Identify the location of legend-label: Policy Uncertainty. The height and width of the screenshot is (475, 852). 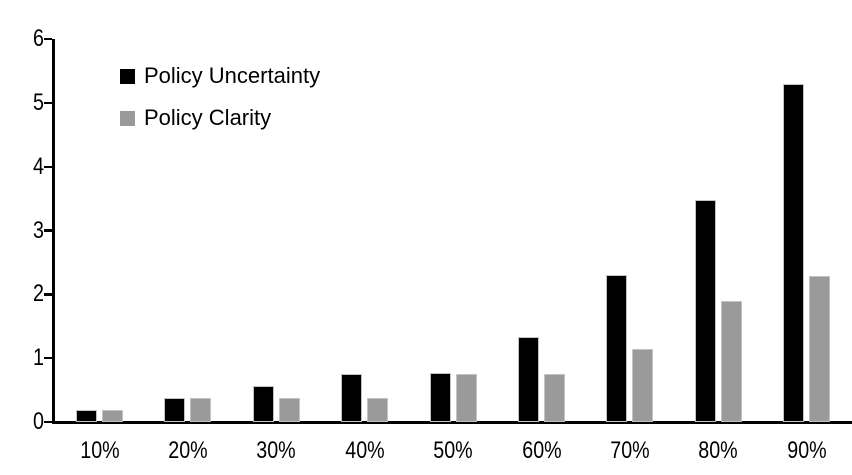
(232, 75).